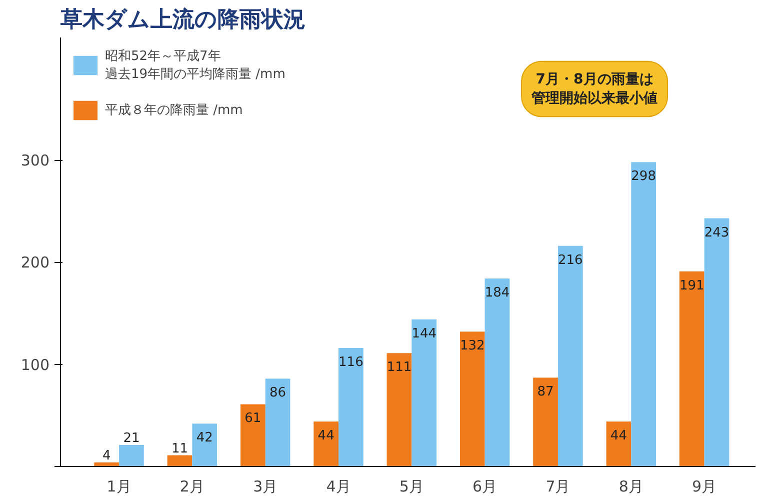  Describe the element at coordinates (485, 487) in the screenshot. I see `x-tick-label: 6月` at that location.